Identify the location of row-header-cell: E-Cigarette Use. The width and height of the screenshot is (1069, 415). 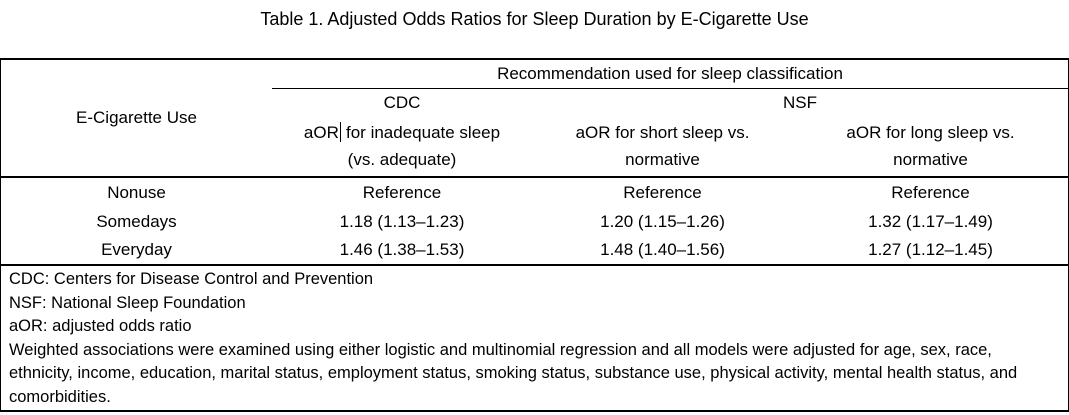
(136, 118).